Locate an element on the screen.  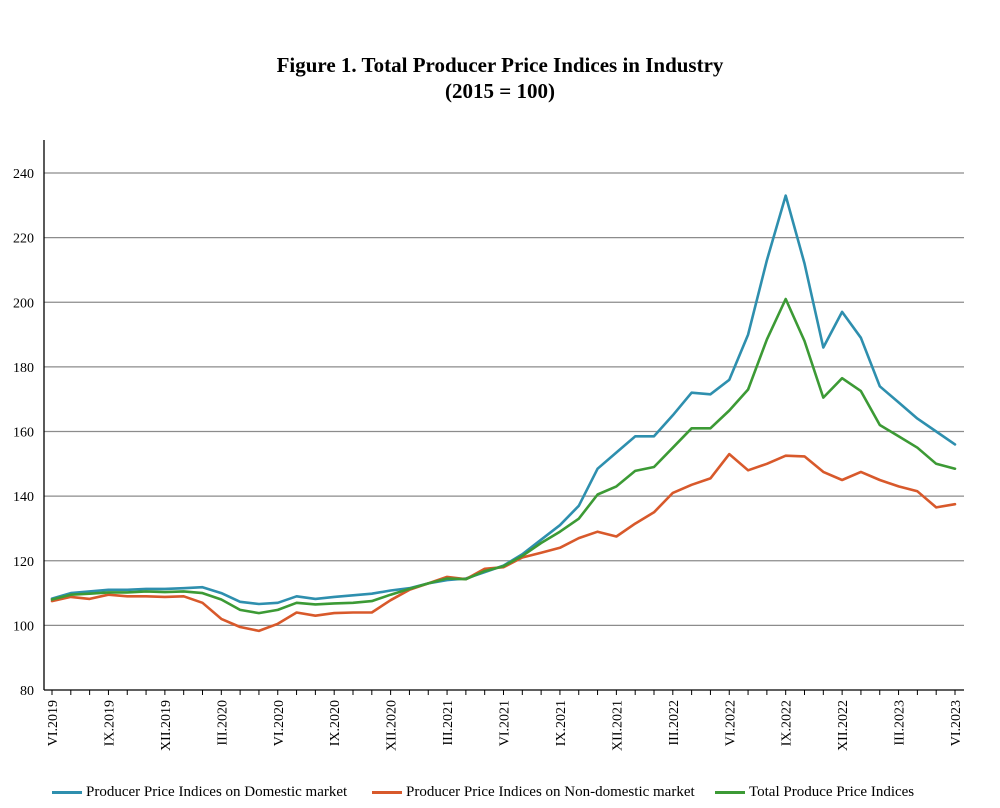
y-tick-label: 220 is located at coordinates (23, 239).